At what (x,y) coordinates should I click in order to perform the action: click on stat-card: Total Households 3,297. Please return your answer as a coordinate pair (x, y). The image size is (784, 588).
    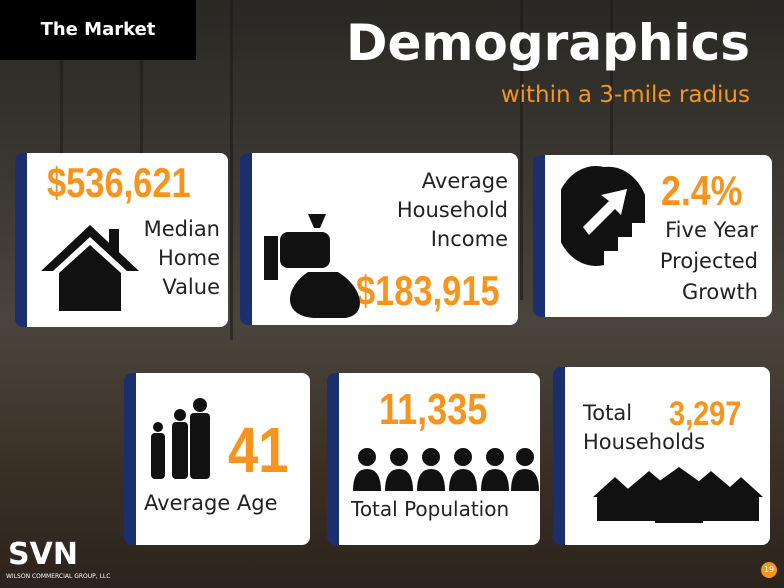
    Looking at the image, I should click on (661, 456).